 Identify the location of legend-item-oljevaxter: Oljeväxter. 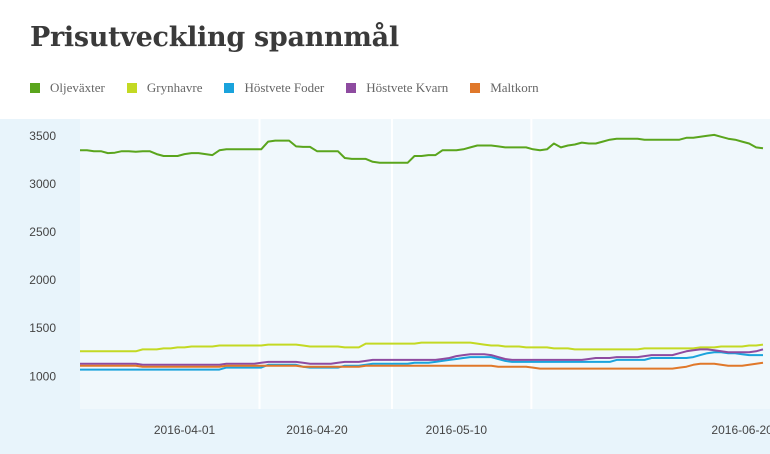
(67, 88).